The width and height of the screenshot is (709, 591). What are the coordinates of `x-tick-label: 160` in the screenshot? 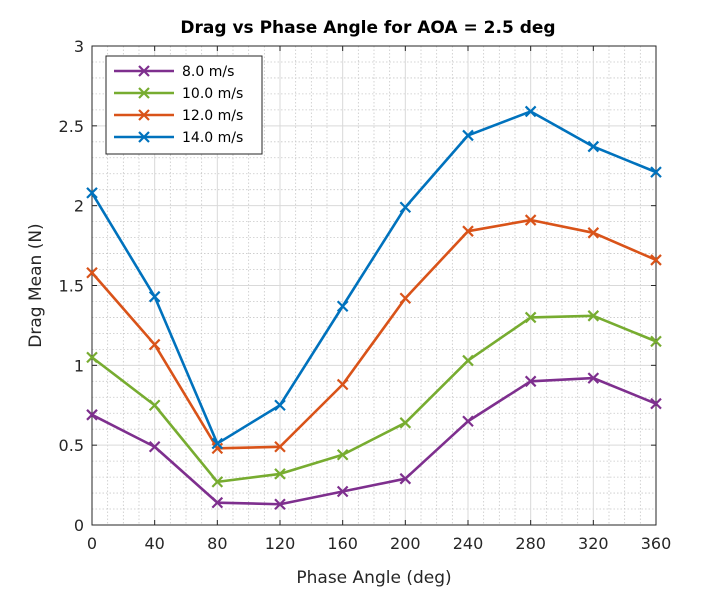 It's located at (342, 543).